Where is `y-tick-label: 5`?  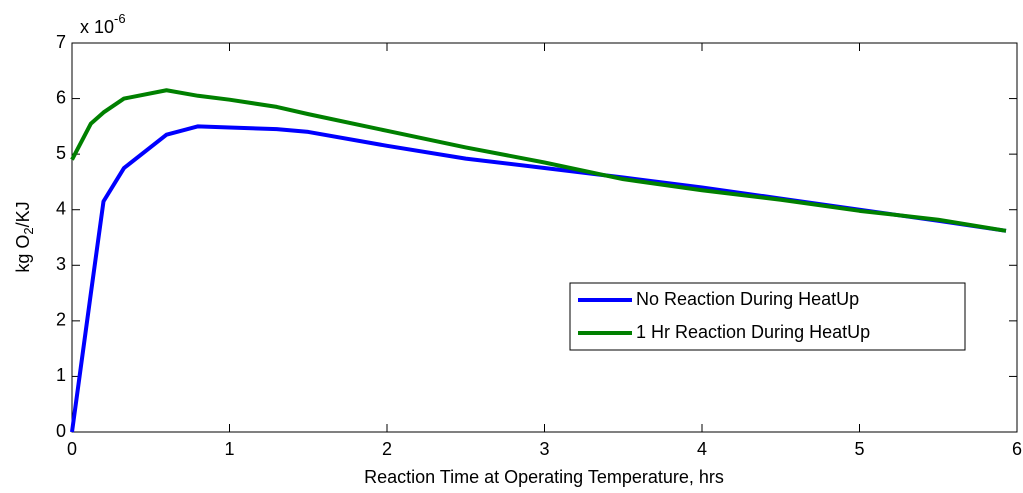
y-tick-label: 5 is located at coordinates (61, 153).